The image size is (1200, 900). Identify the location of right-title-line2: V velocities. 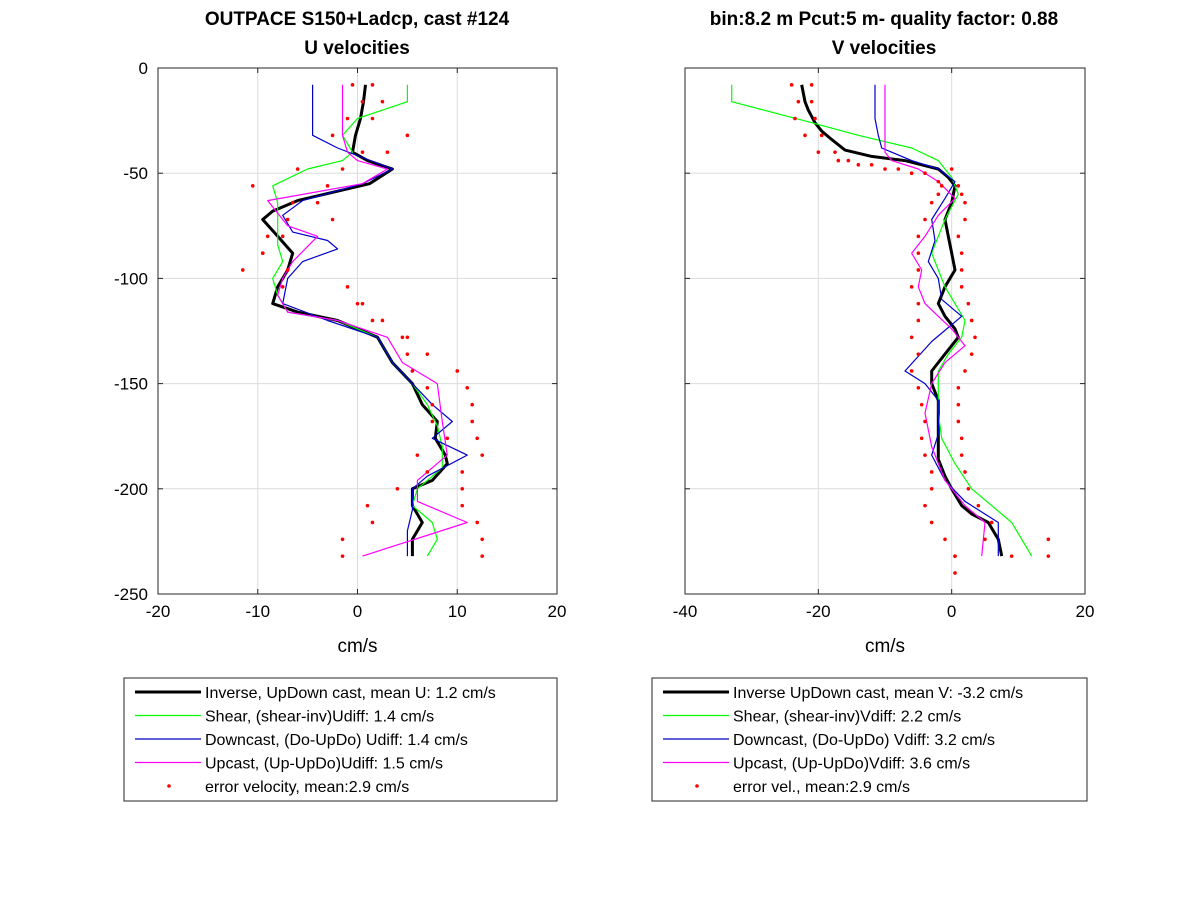
(884, 48).